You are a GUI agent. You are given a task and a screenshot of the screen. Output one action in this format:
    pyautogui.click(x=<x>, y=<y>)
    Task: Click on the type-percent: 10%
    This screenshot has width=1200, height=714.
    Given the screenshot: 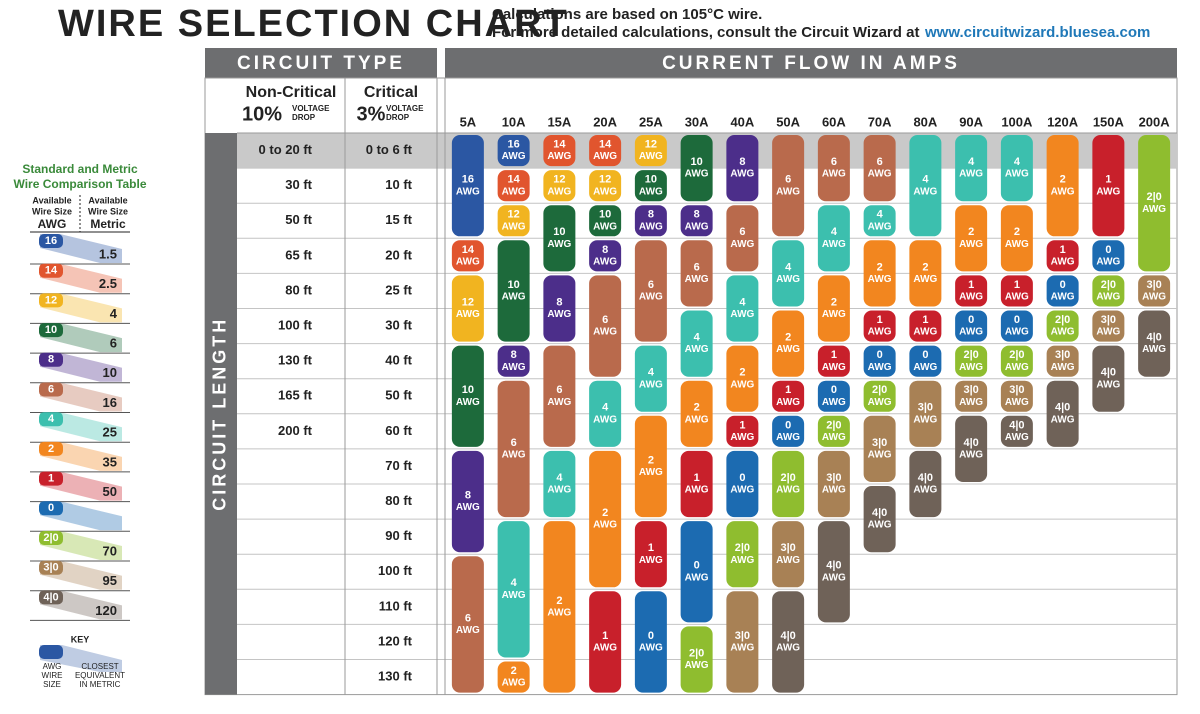 What is the action you would take?
    pyautogui.click(x=262, y=114)
    